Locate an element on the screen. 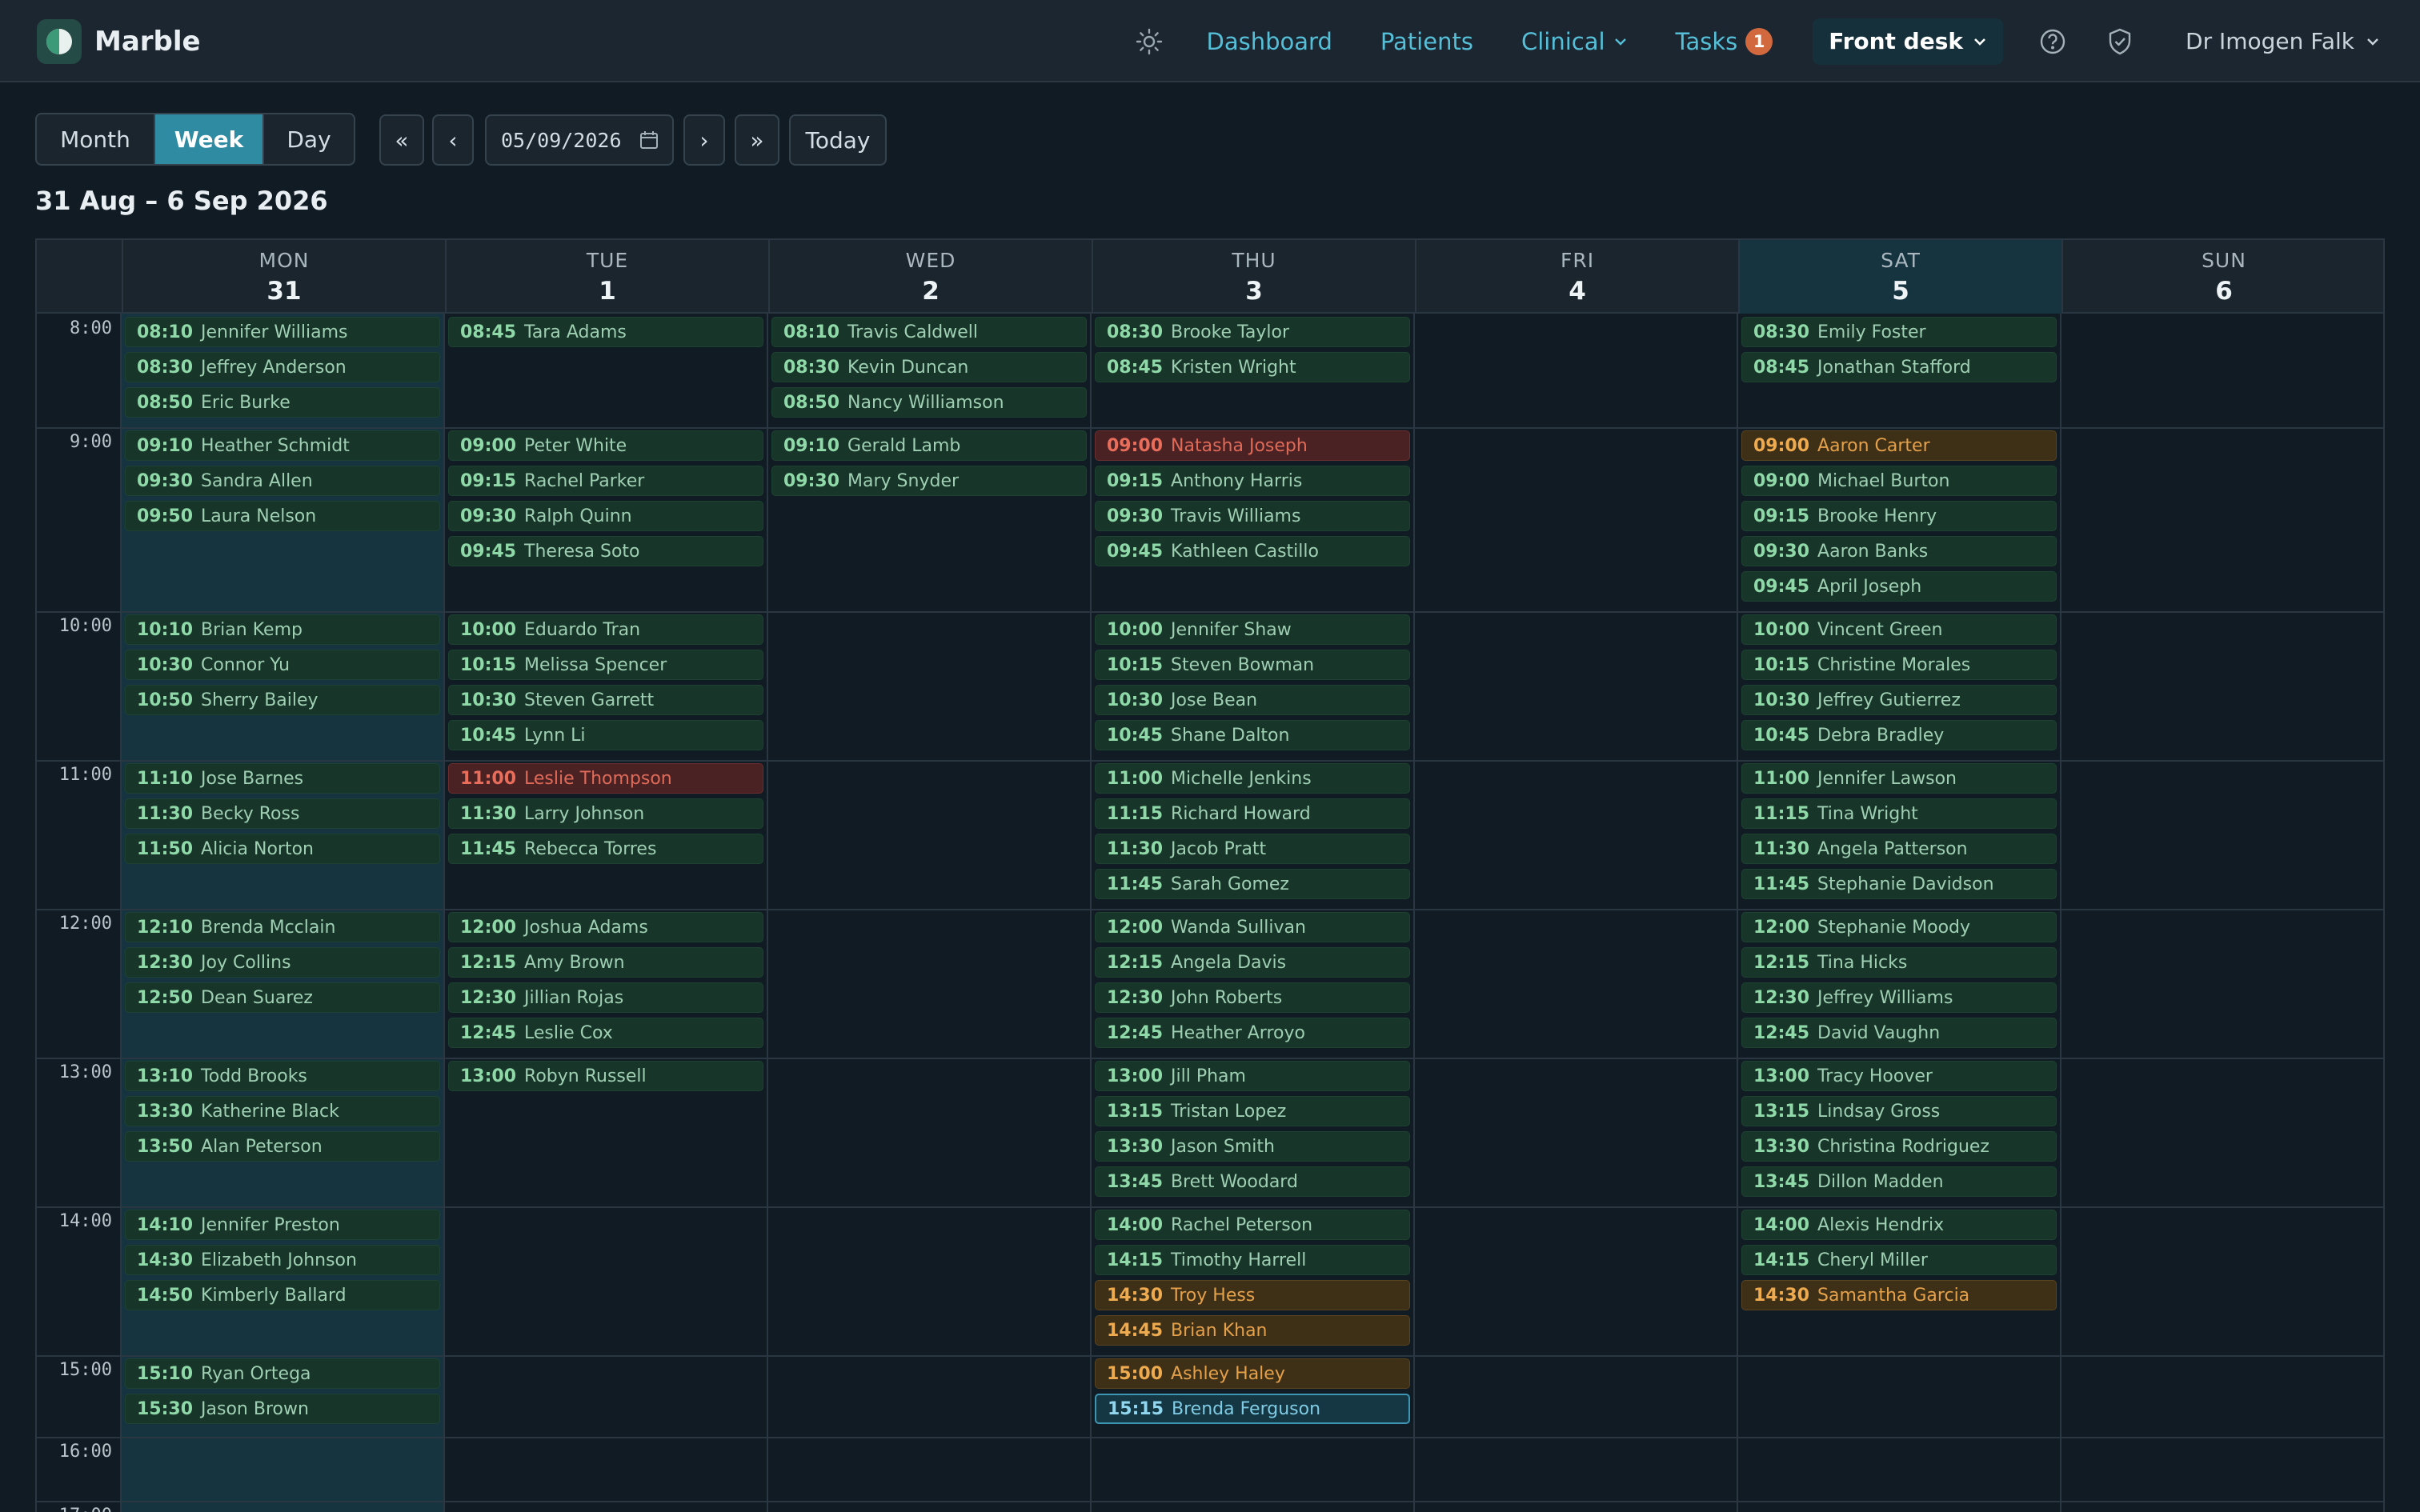 The width and height of the screenshot is (2420, 1512). appointment-item: 12:30 Joy Collins is located at coordinates (282, 962).